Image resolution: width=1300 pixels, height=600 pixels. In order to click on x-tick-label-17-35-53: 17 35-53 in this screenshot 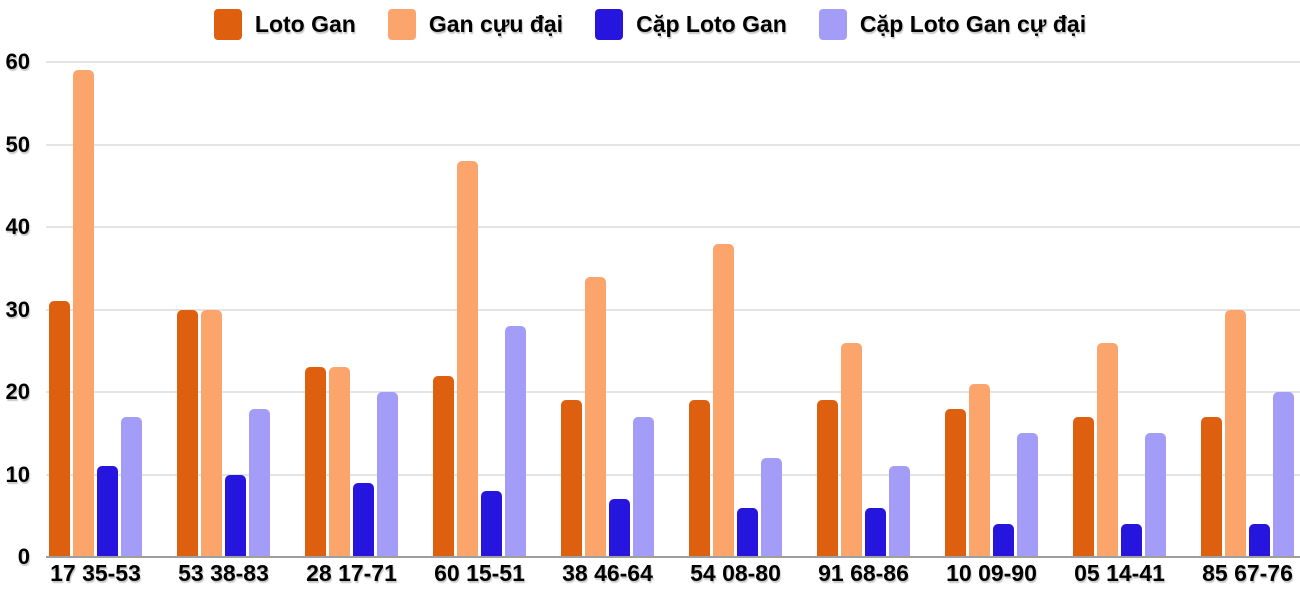, I will do `click(95, 573)`.